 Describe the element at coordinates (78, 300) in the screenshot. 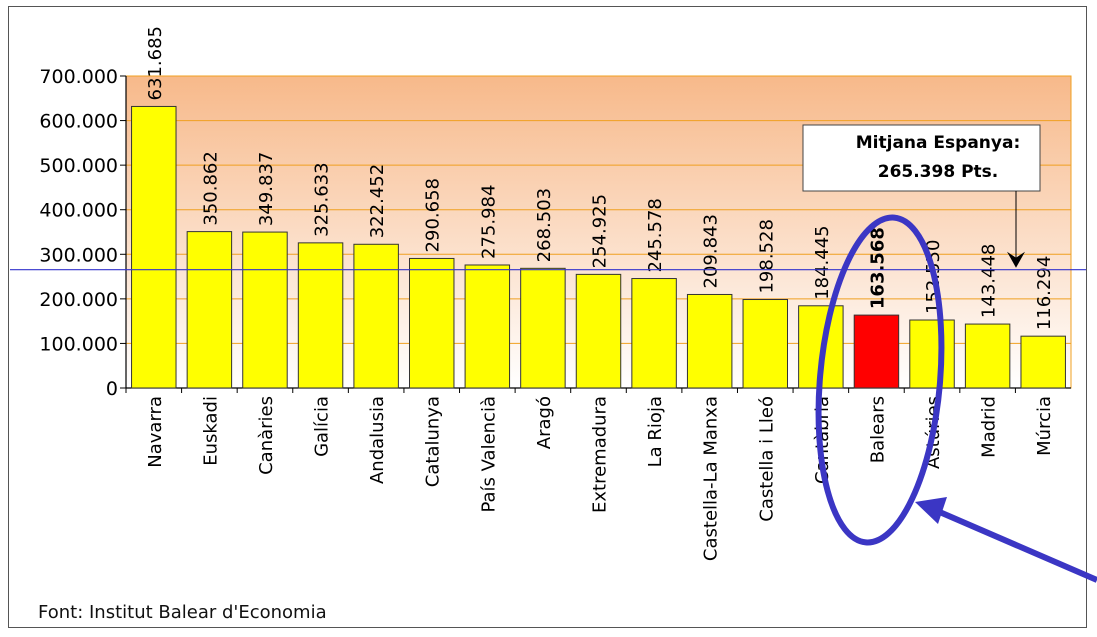

I see `y-tick-label: 200.000` at that location.